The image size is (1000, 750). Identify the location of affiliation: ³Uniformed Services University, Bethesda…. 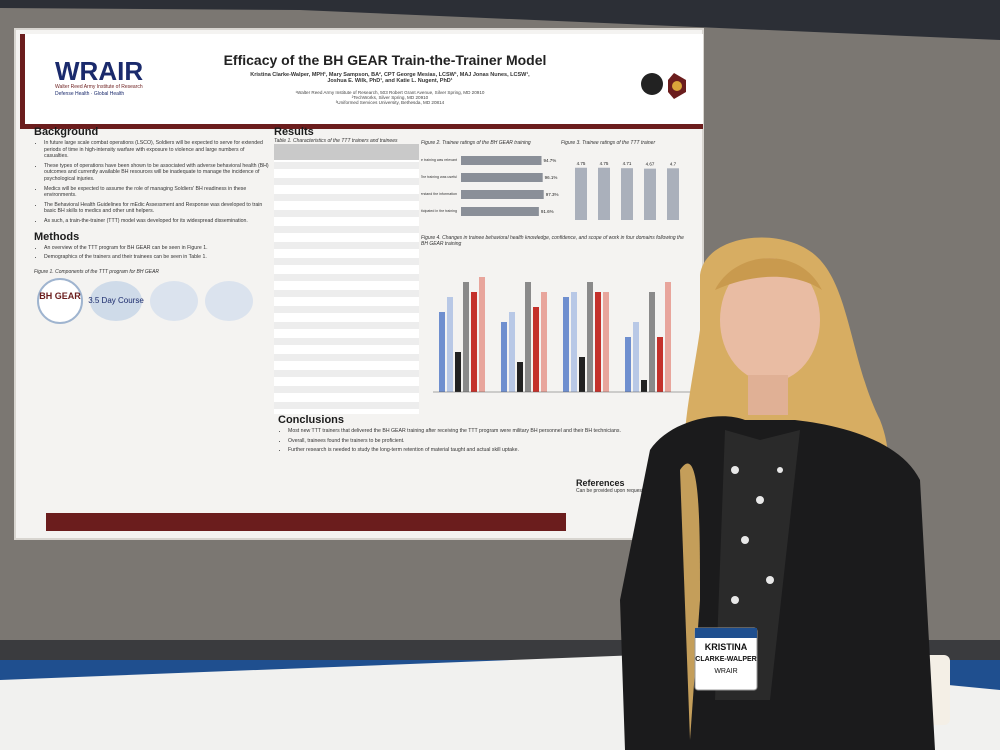
(390, 102).